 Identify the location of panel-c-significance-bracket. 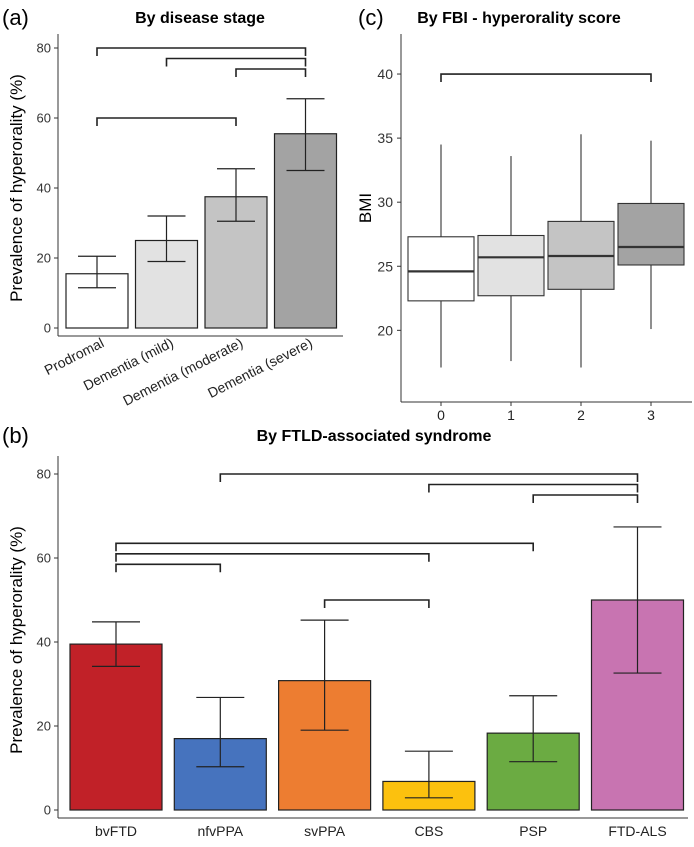
(546, 78).